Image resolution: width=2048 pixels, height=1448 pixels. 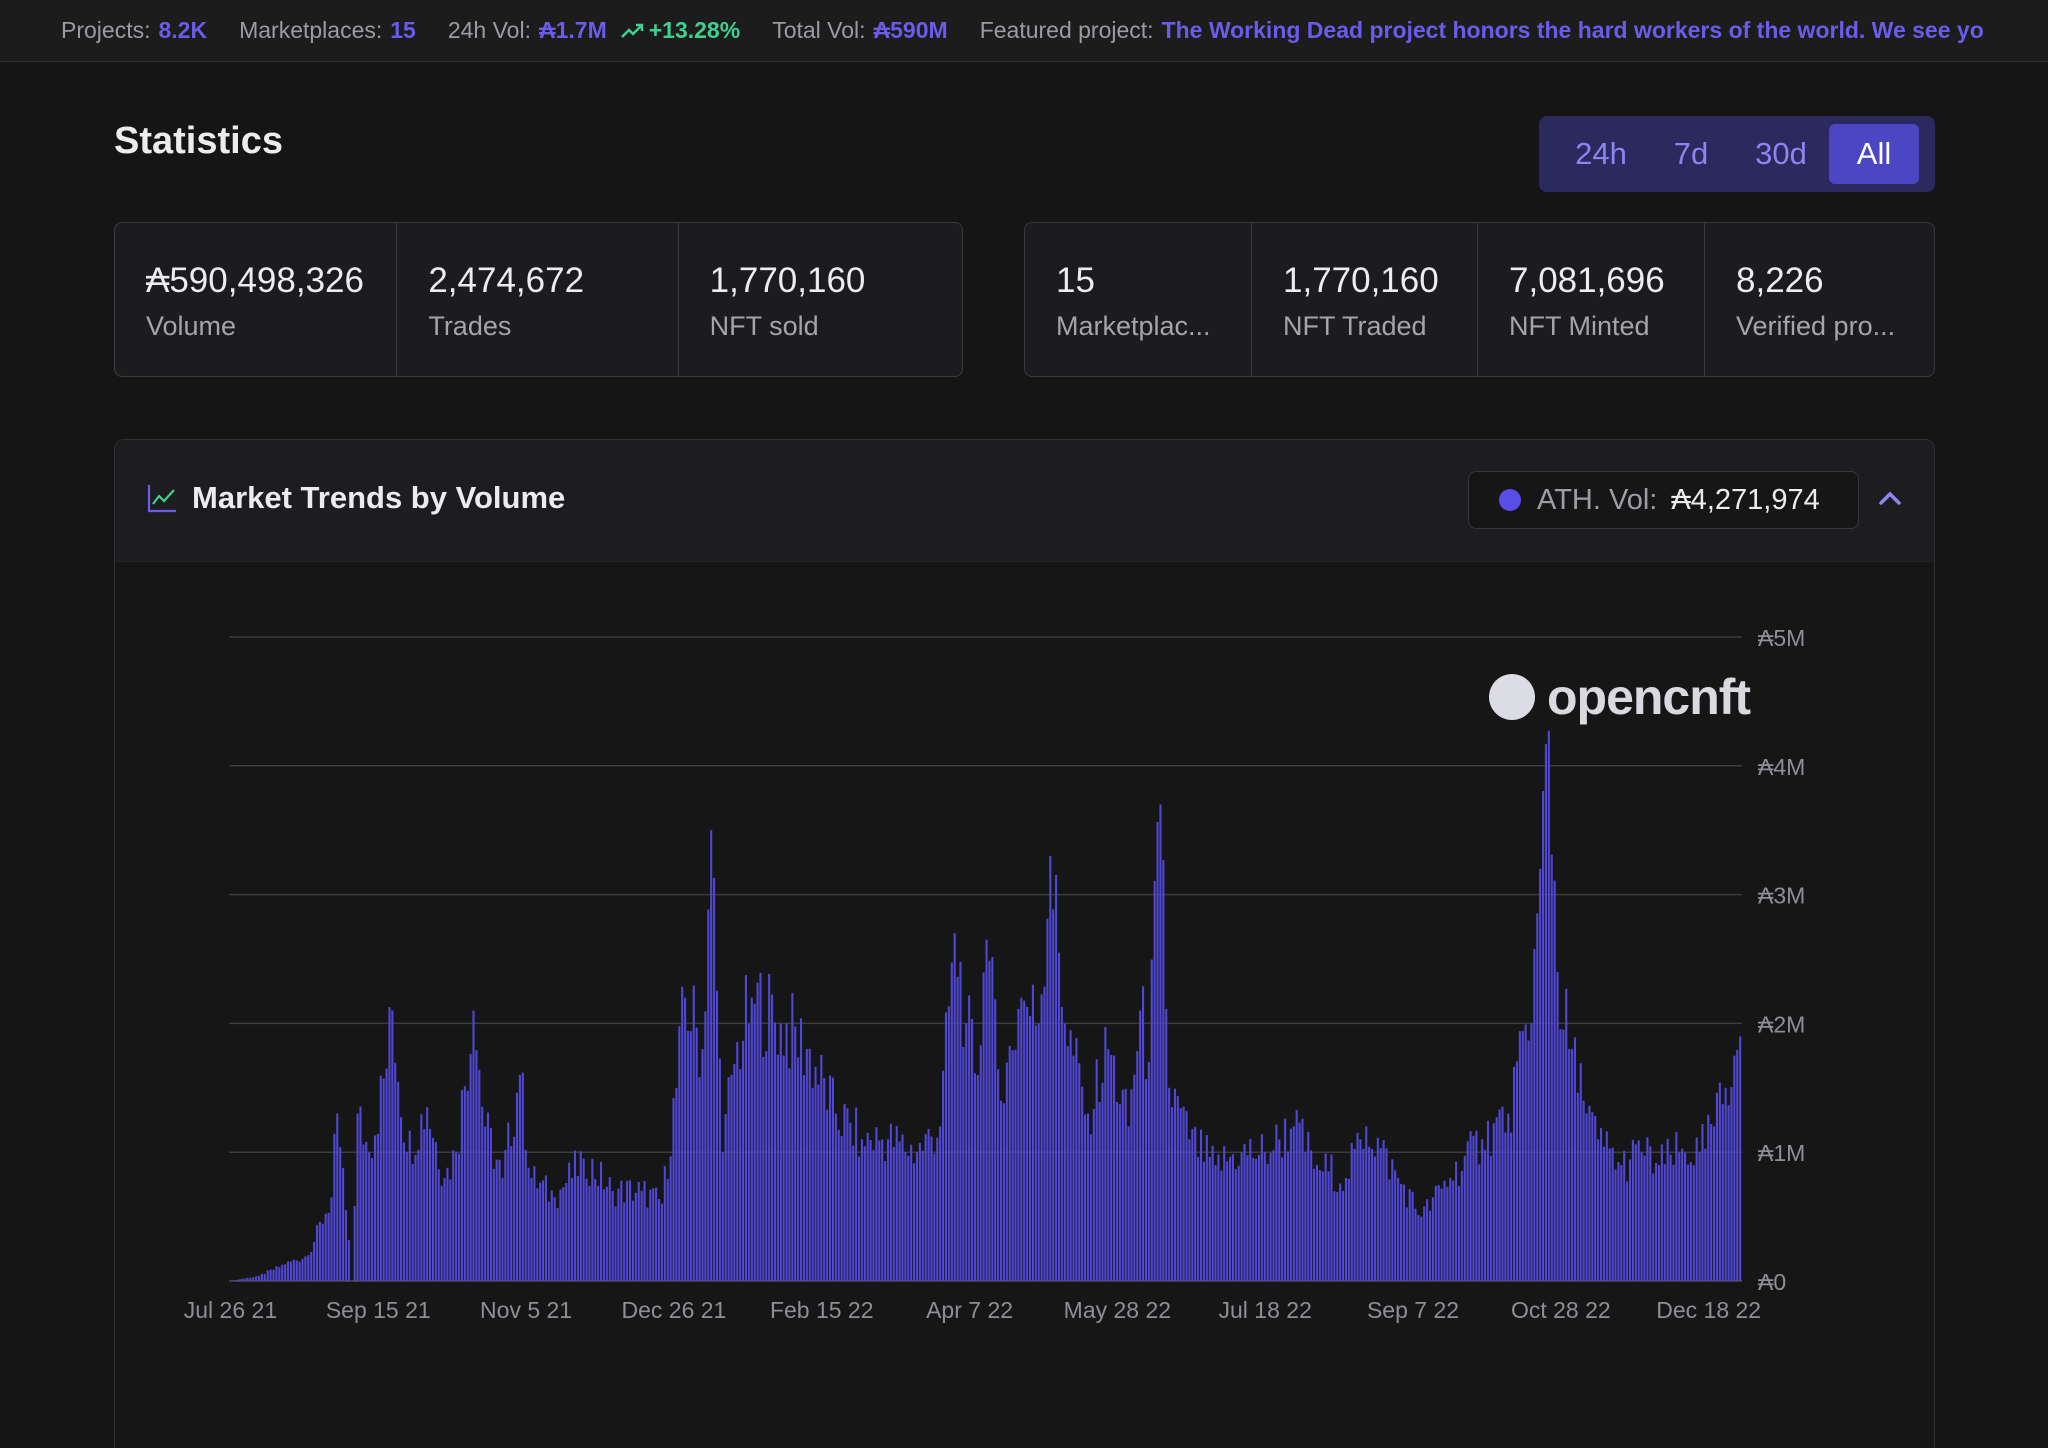 What do you see at coordinates (1601, 153) in the screenshot?
I see `period-24h-button: 24h` at bounding box center [1601, 153].